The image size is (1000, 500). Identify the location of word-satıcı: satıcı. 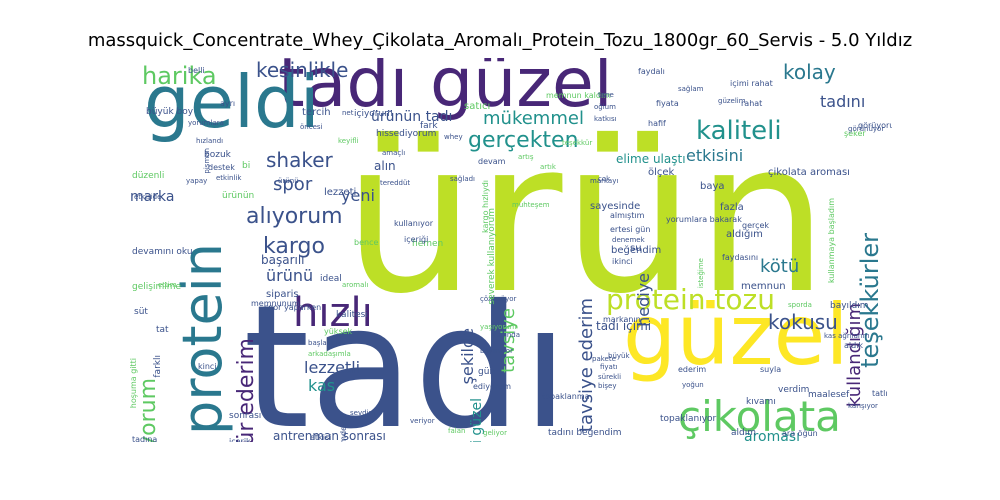
(477, 106).